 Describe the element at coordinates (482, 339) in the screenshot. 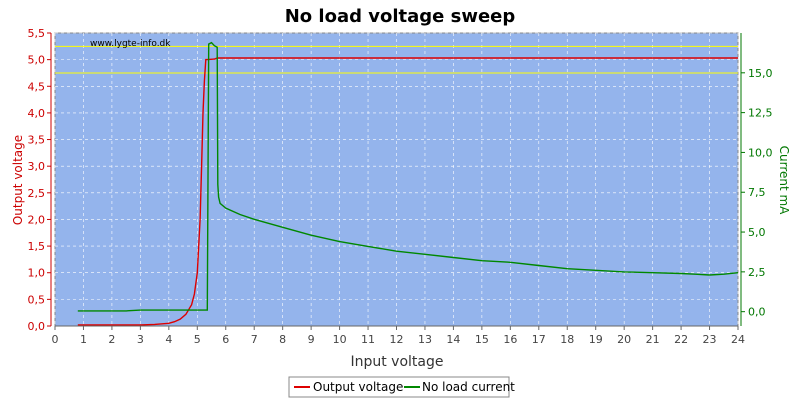

I see `x-tick-label-15: 15` at that location.